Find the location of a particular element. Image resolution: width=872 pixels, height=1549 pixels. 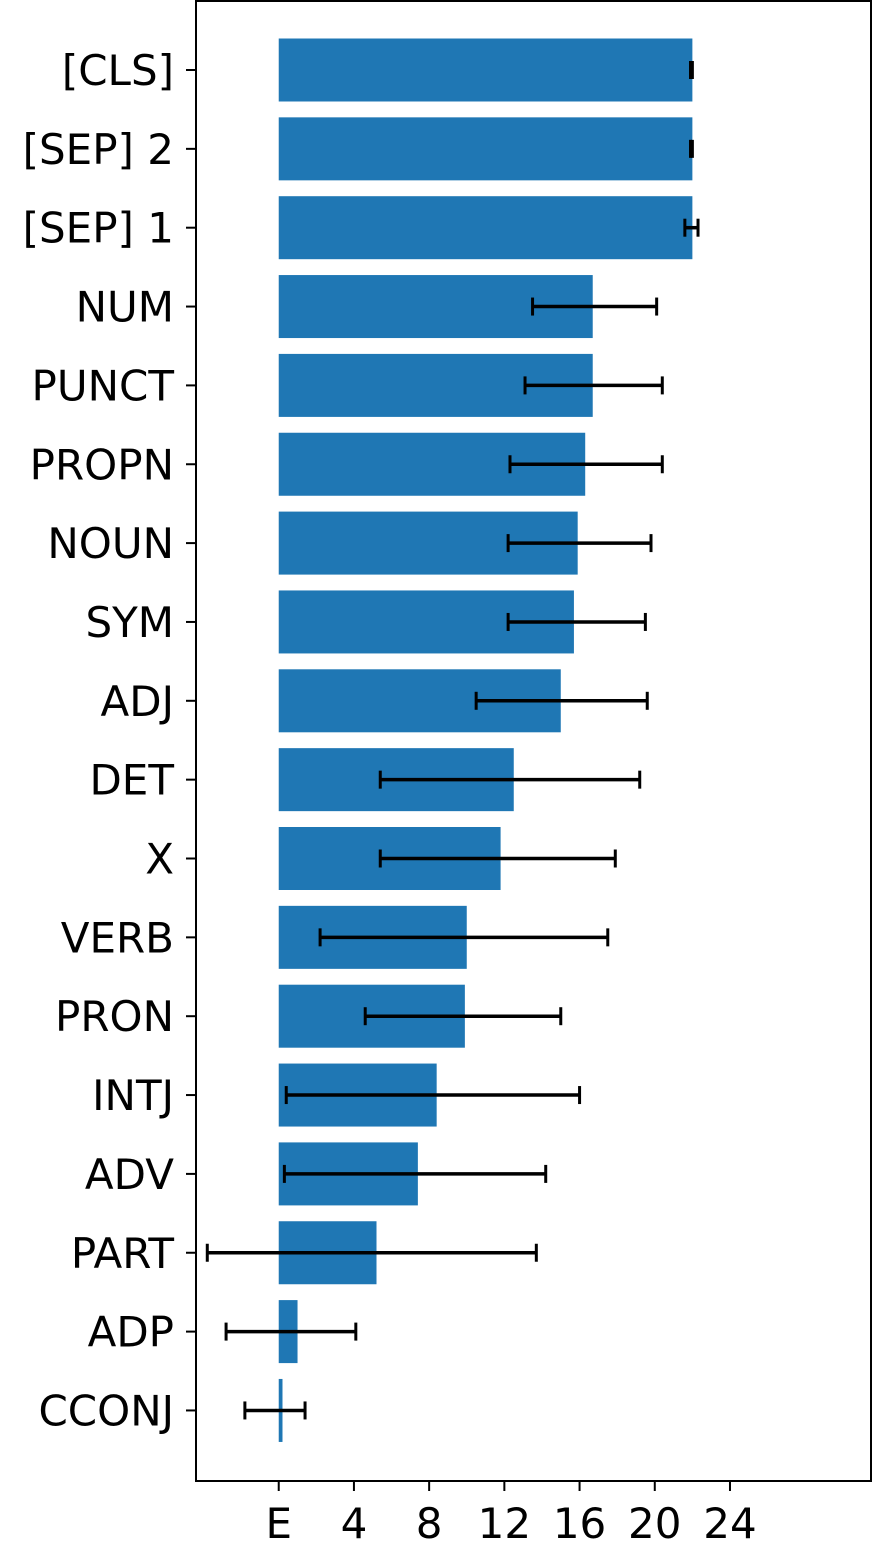

x-tick-label: 16 is located at coordinates (579, 1523).